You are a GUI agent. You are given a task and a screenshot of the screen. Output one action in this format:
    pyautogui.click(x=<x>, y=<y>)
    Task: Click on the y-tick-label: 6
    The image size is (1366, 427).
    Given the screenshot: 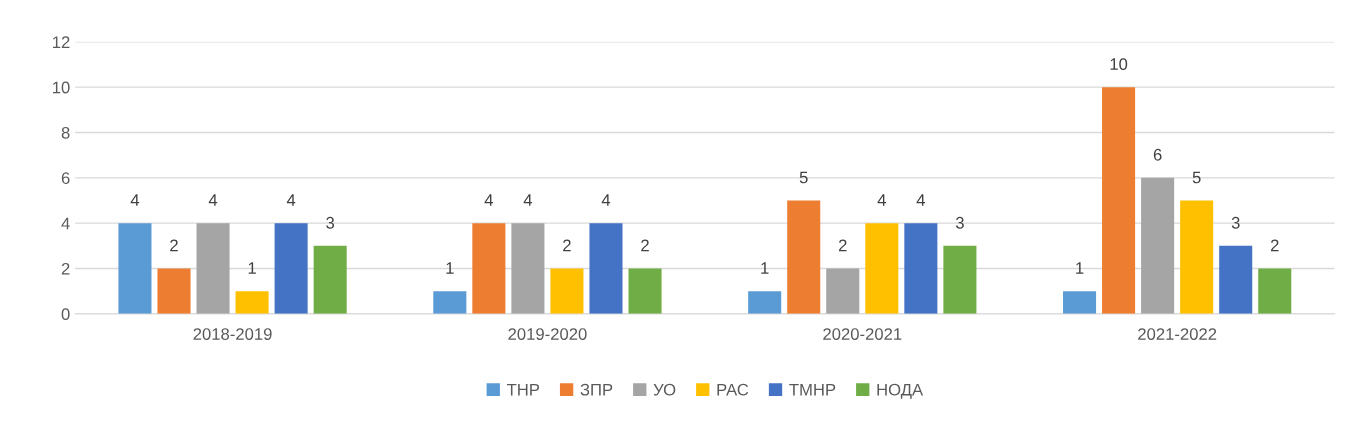 What is the action you would take?
    pyautogui.click(x=65, y=178)
    